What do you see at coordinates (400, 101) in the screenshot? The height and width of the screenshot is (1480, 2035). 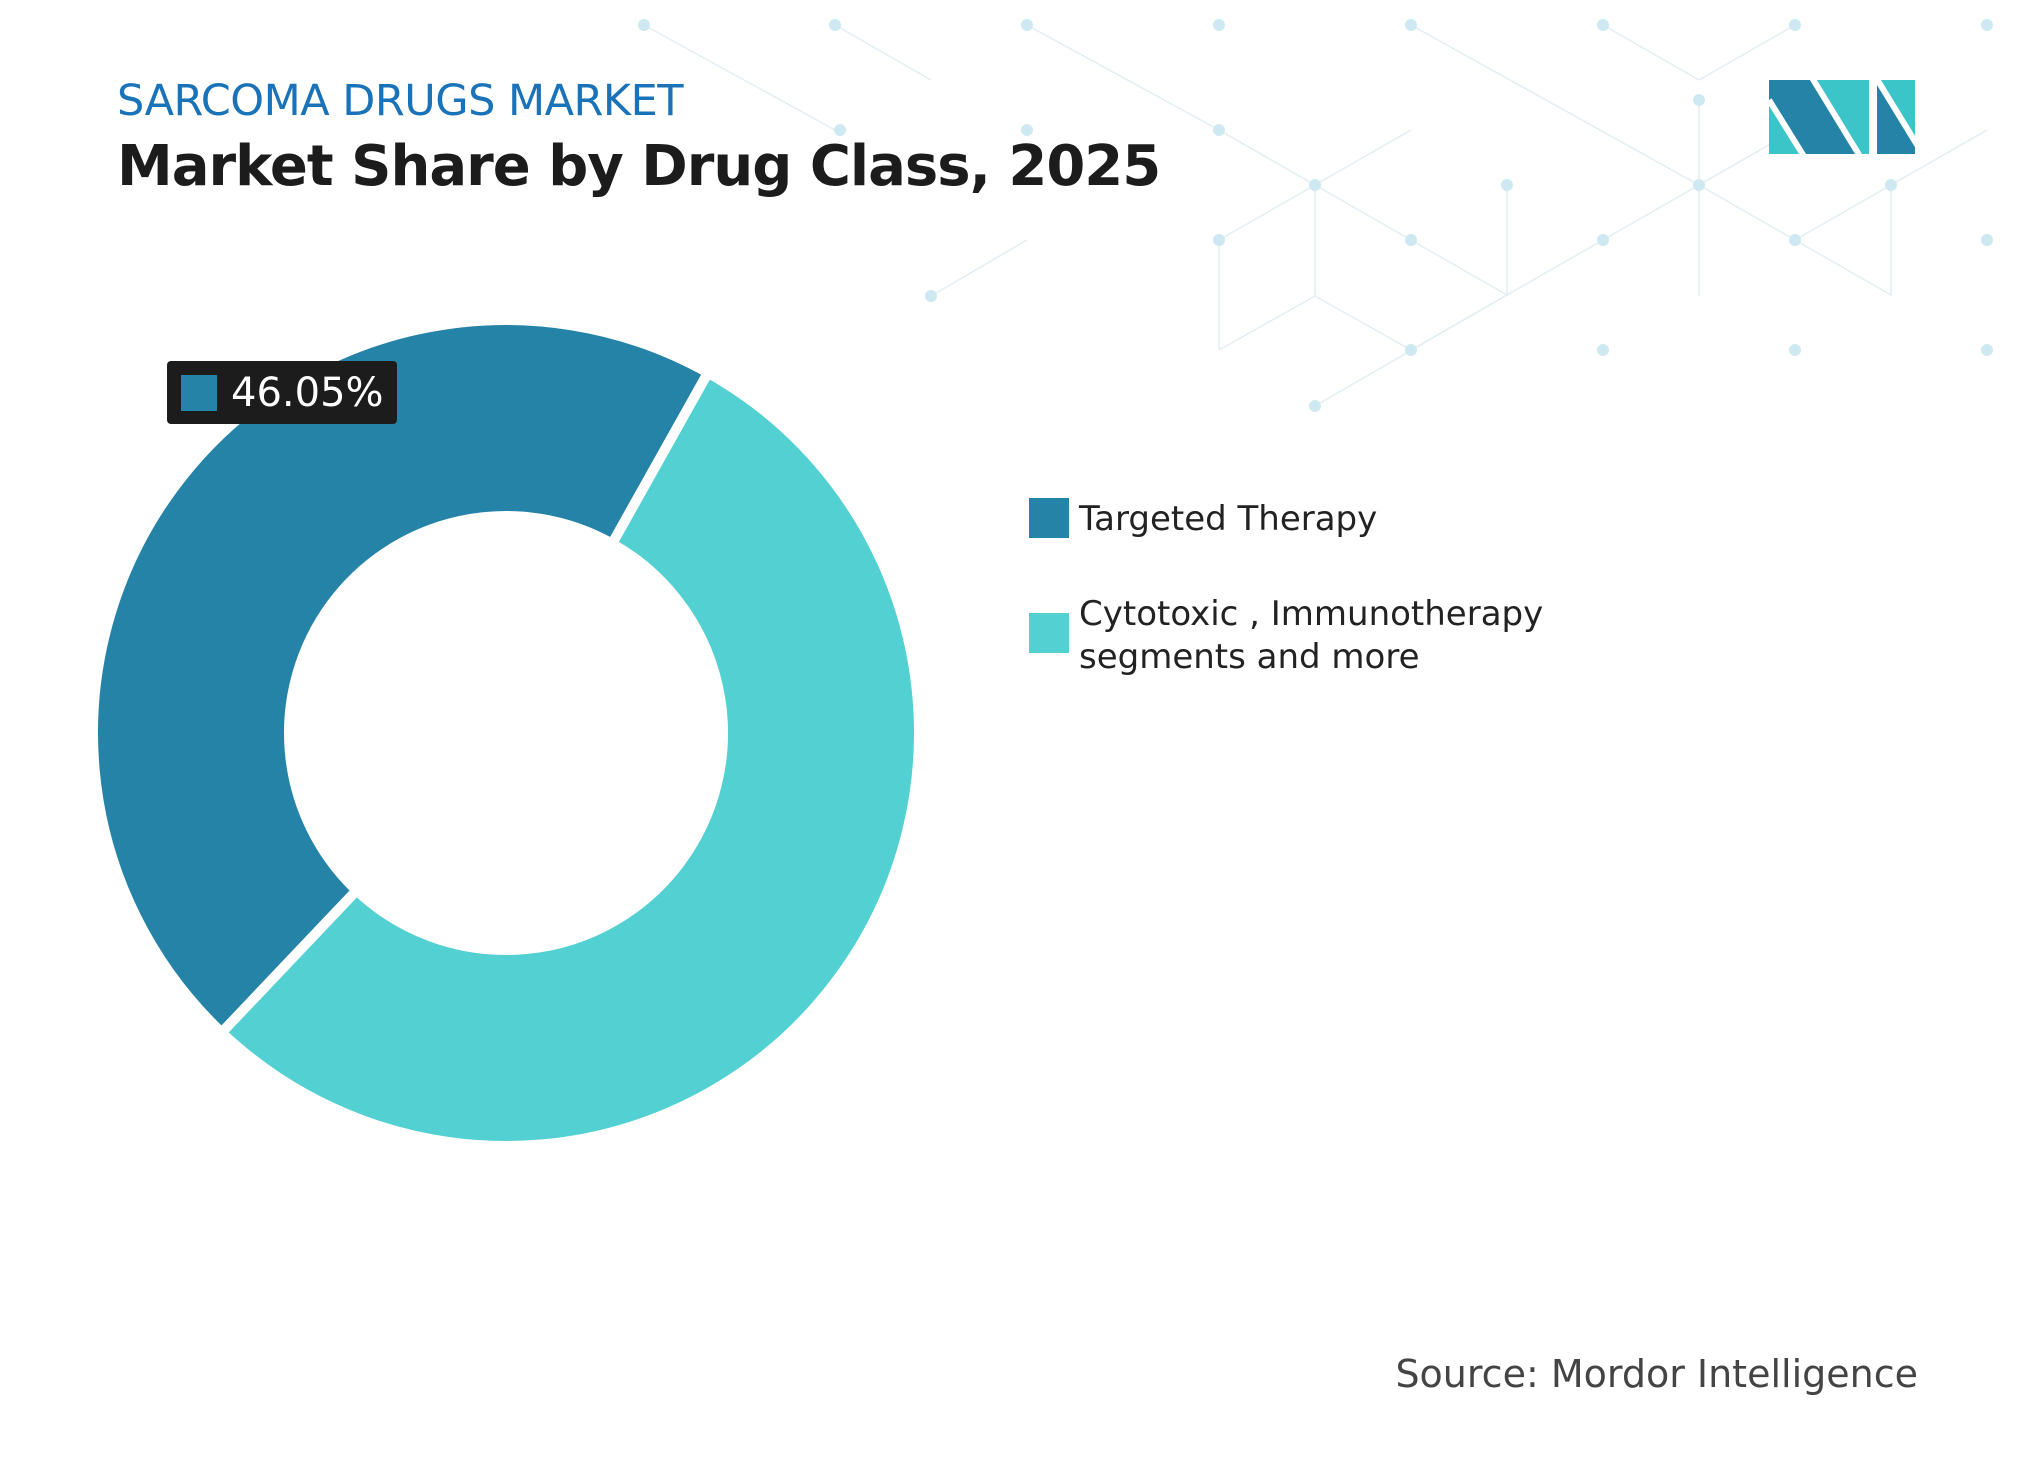 I see `chart-kicker: SARCOMA DRUGS MARKET` at bounding box center [400, 101].